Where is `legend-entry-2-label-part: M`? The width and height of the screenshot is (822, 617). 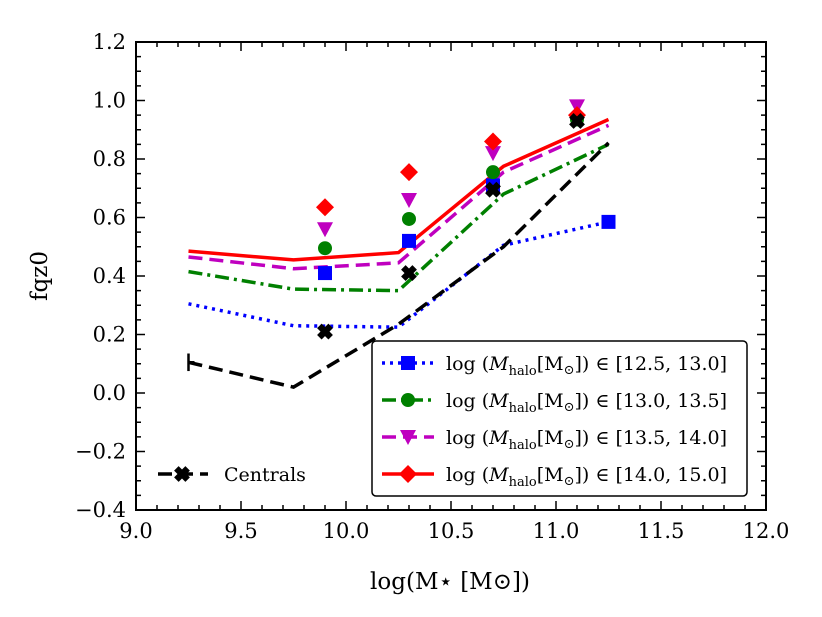 legend-entry-2-label-part: M is located at coordinates (498, 401).